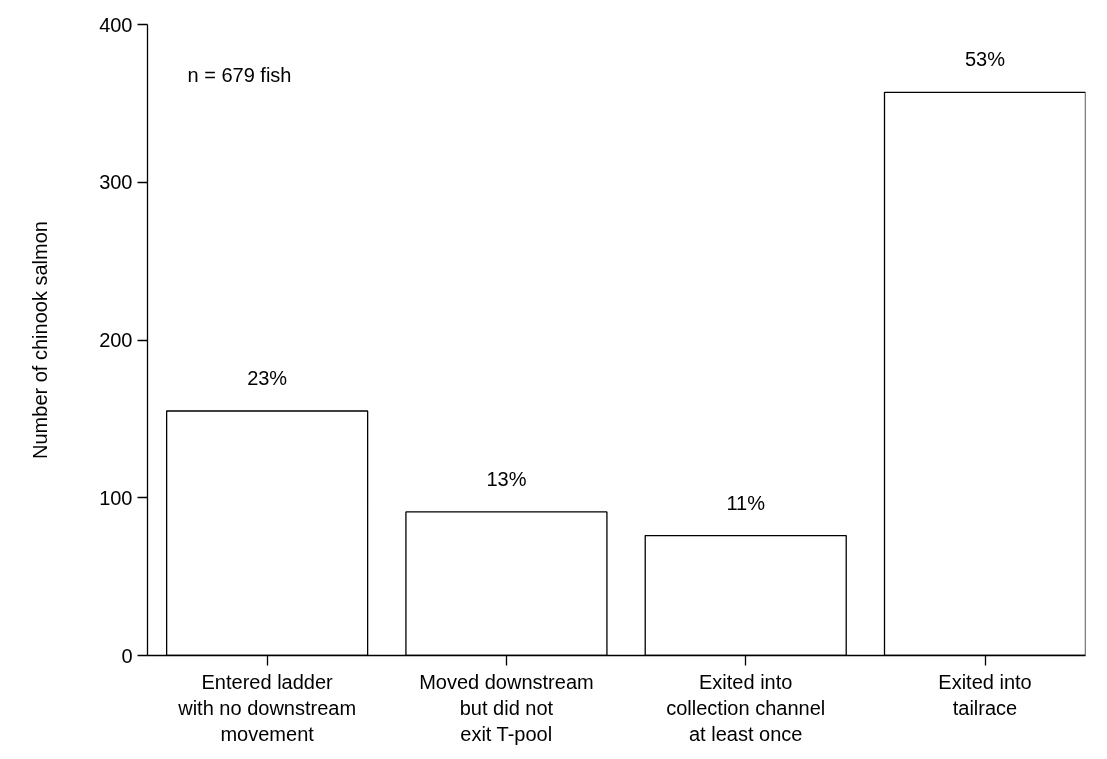  What do you see at coordinates (985, 59) in the screenshot?
I see `annotation: 53%` at bounding box center [985, 59].